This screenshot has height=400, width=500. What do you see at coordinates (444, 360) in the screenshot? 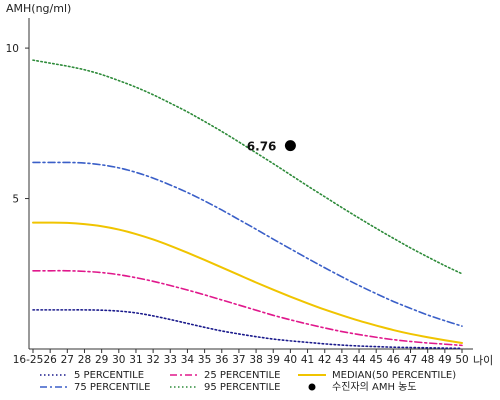
I see `x-tick-label-24: 49` at bounding box center [444, 360].